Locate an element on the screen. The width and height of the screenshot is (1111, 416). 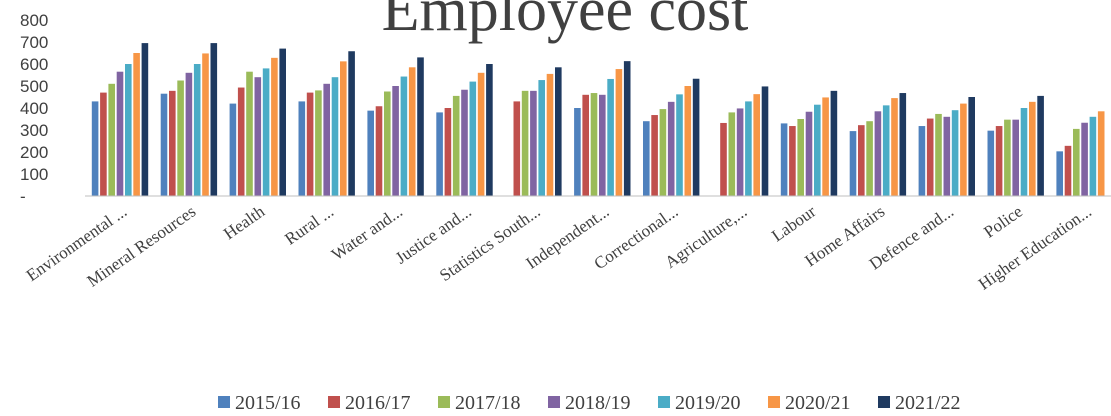
x-tick-label: Health is located at coordinates (244, 222).